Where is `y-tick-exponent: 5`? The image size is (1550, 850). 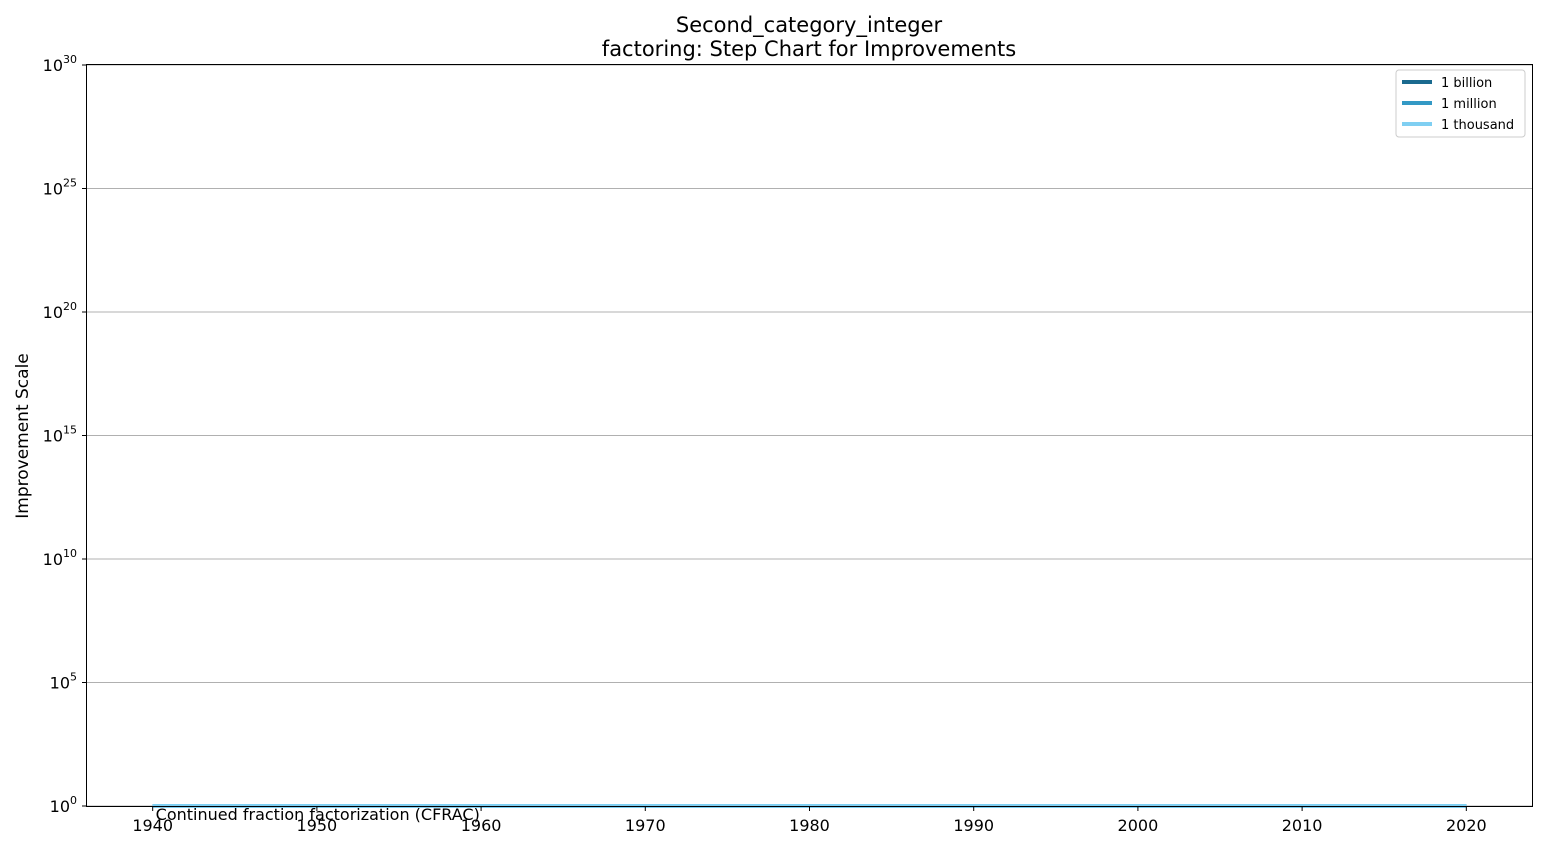 y-tick-exponent: 5 is located at coordinates (73, 677).